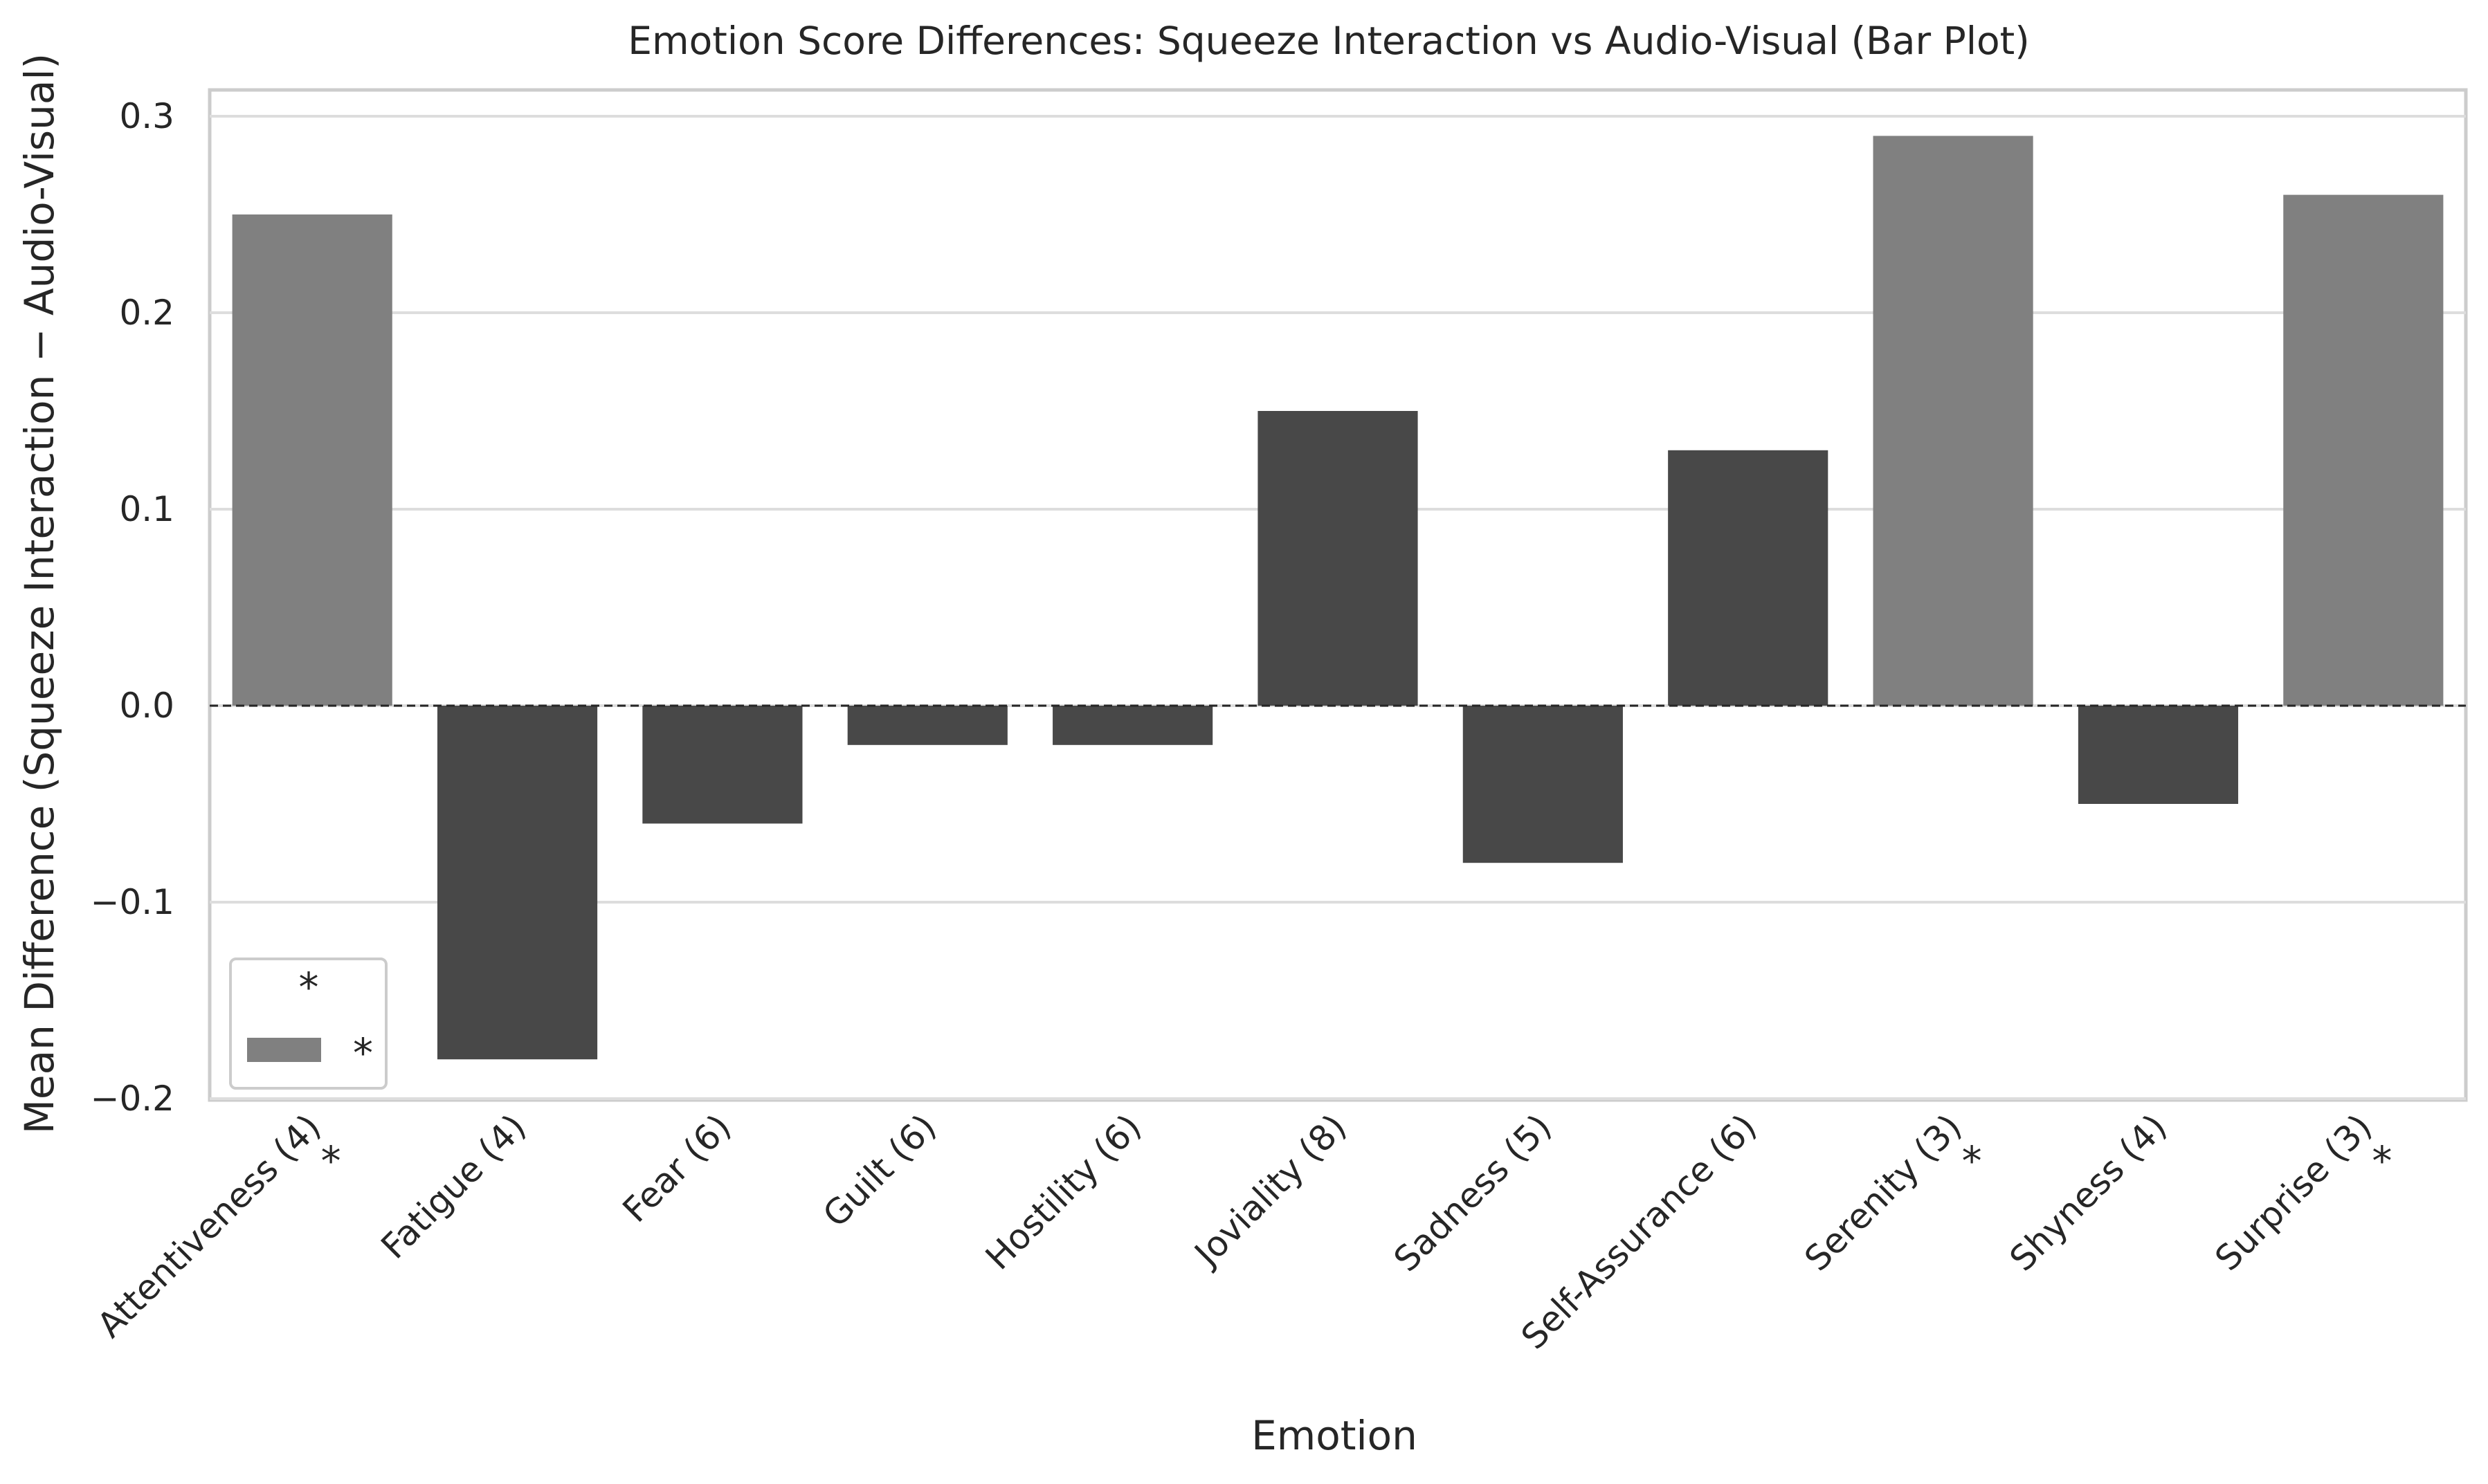 Image resolution: width=2488 pixels, height=1484 pixels. What do you see at coordinates (284, 1050) in the screenshot?
I see `legend-swatch` at bounding box center [284, 1050].